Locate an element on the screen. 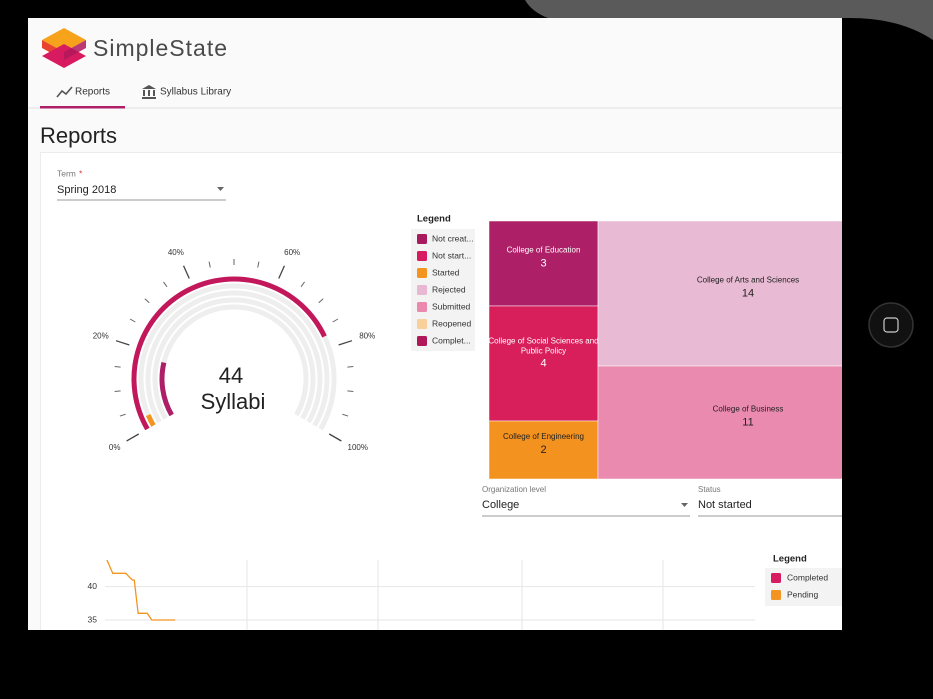 This screenshot has width=933, height=699. logo is located at coordinates (64, 48).